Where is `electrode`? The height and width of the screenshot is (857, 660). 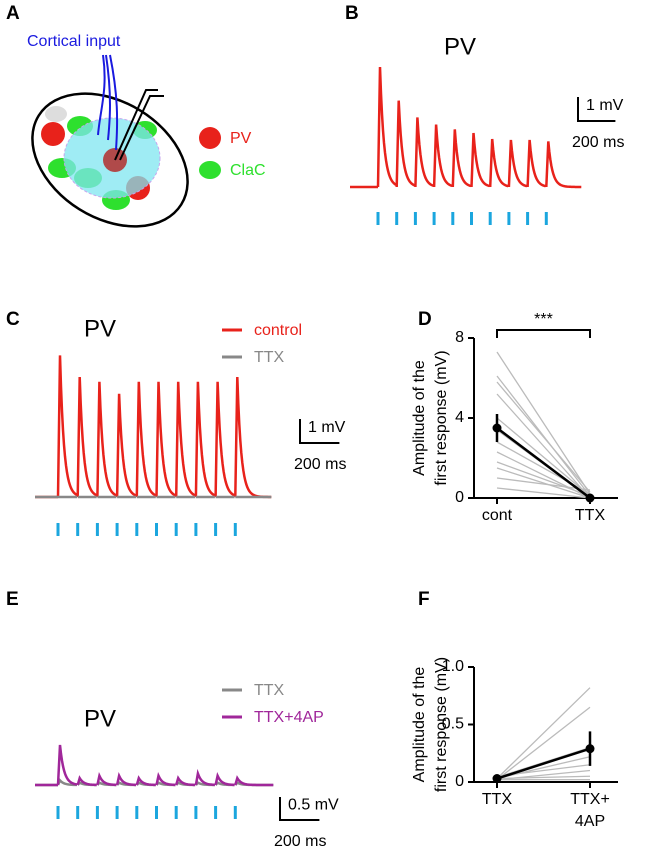 electrode is located at coordinates (139, 125).